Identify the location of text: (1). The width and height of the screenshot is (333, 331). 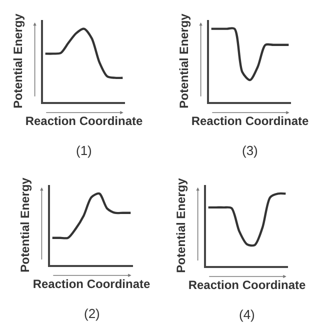
(84, 150).